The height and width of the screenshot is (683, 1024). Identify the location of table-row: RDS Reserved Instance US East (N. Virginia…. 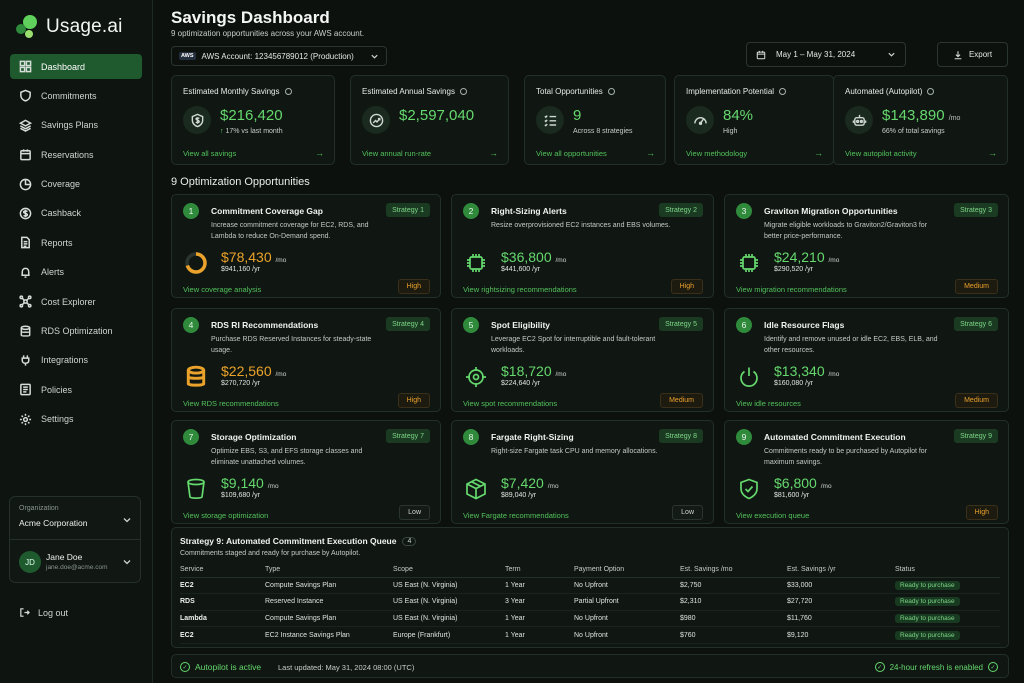
(590, 602).